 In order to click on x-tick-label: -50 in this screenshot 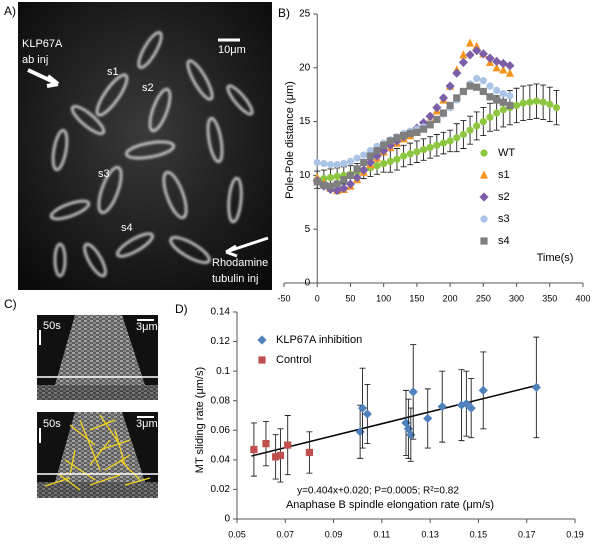, I will do `click(283, 298)`.